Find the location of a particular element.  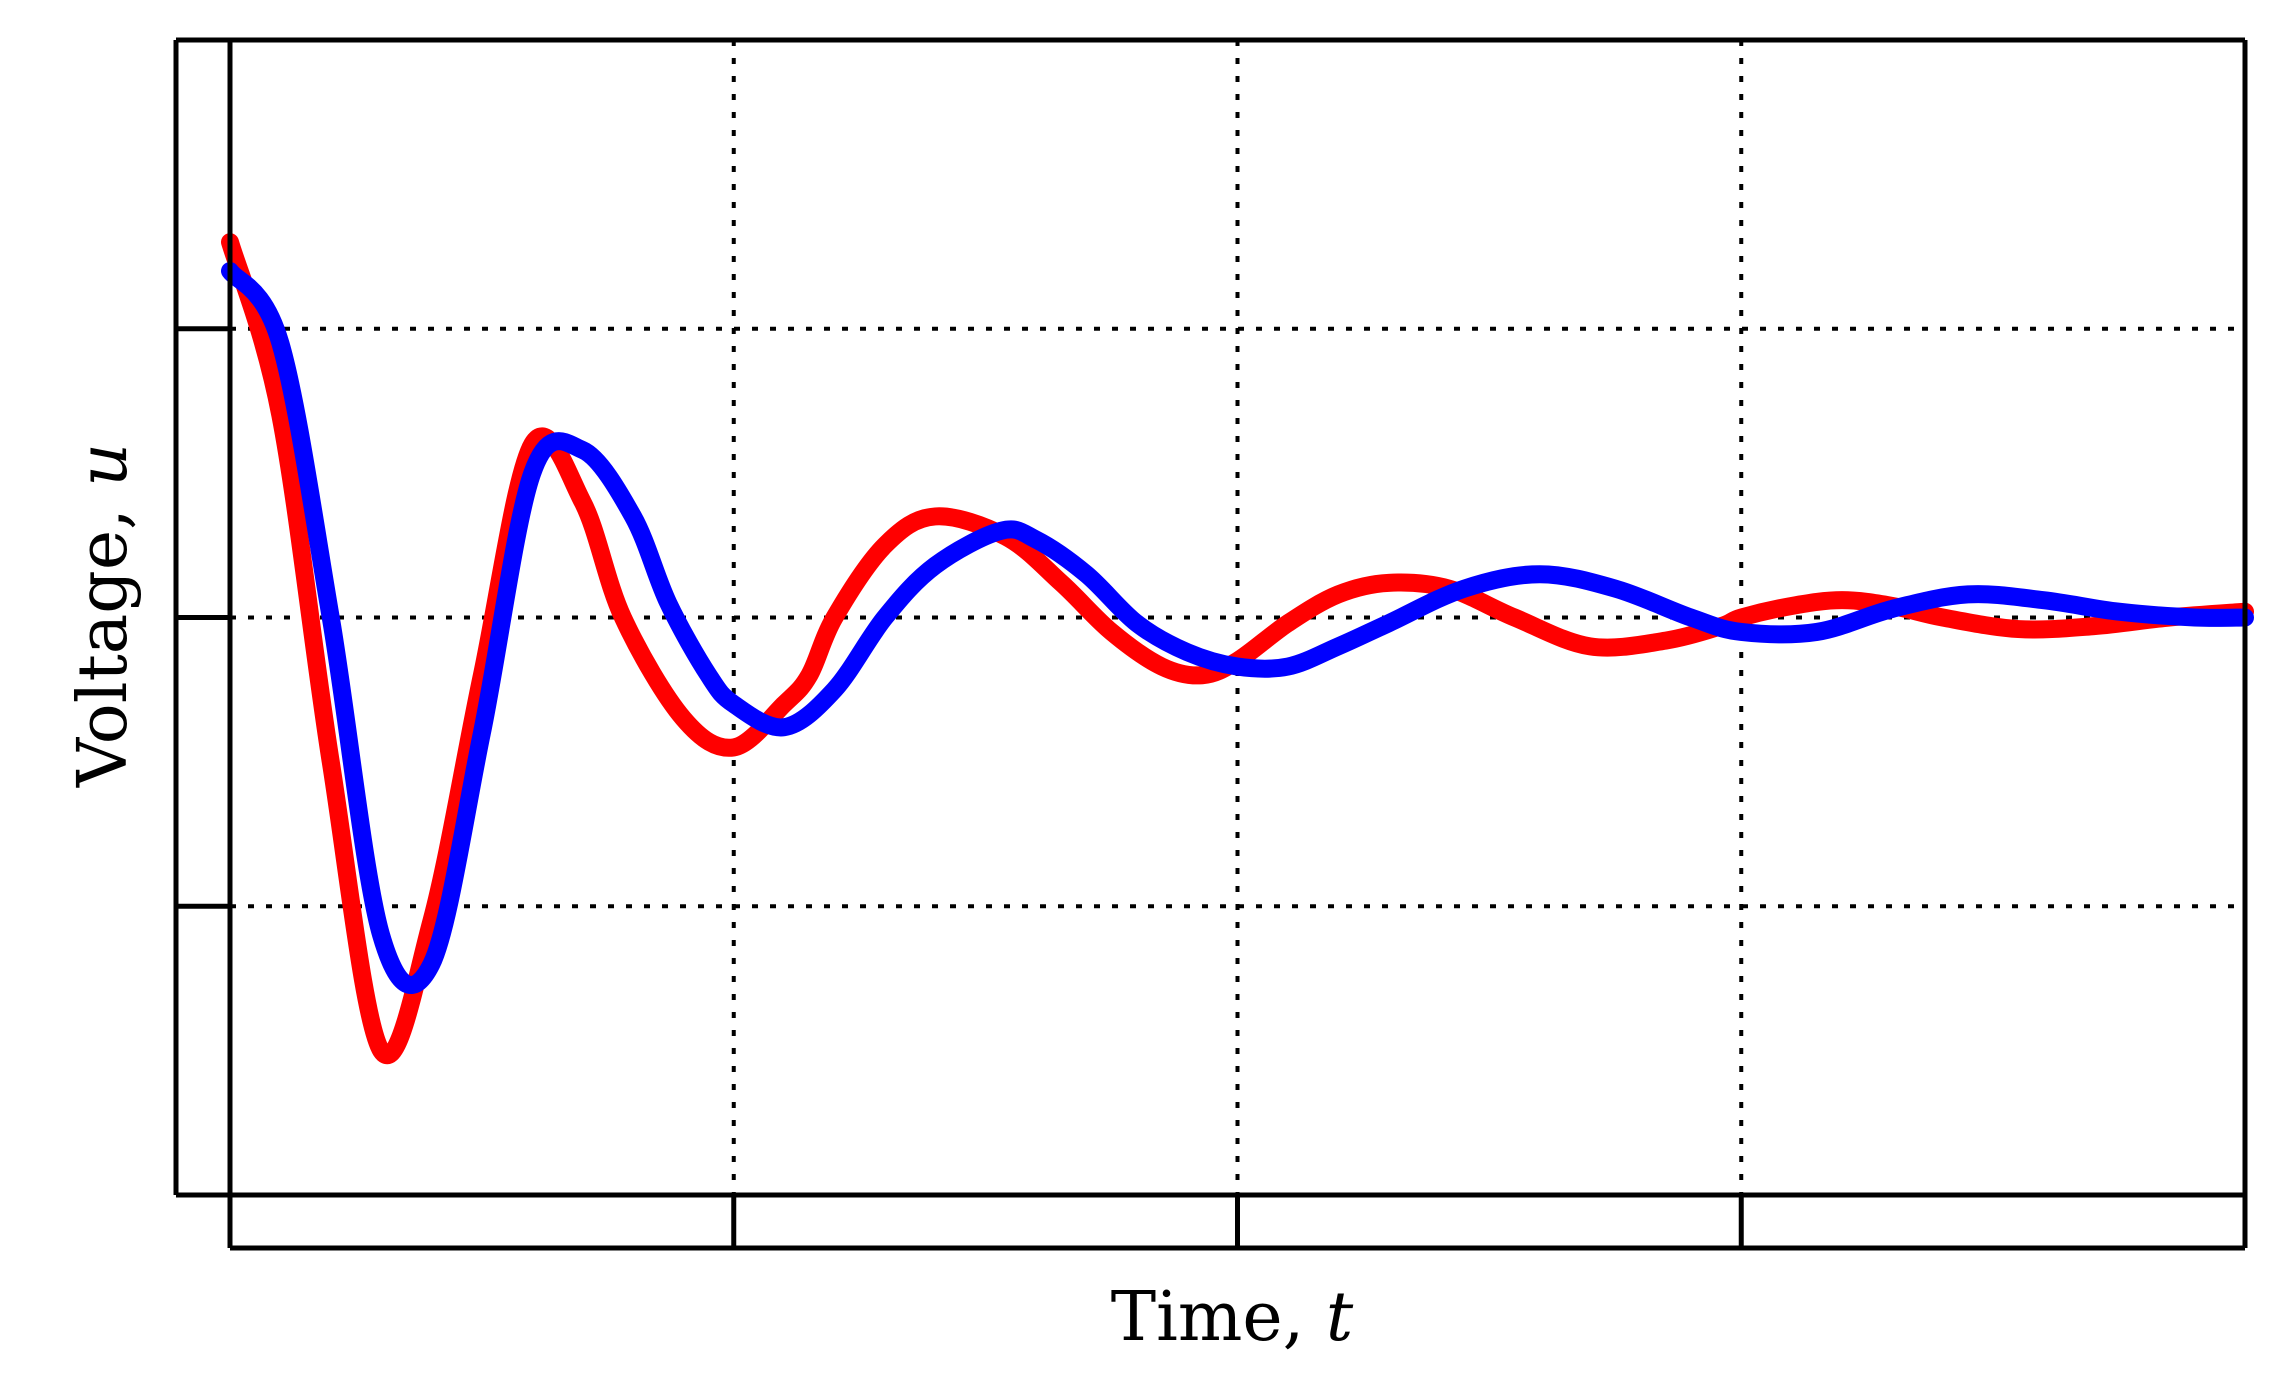

x-axis-label-variable: t is located at coordinates (1340, 1317).